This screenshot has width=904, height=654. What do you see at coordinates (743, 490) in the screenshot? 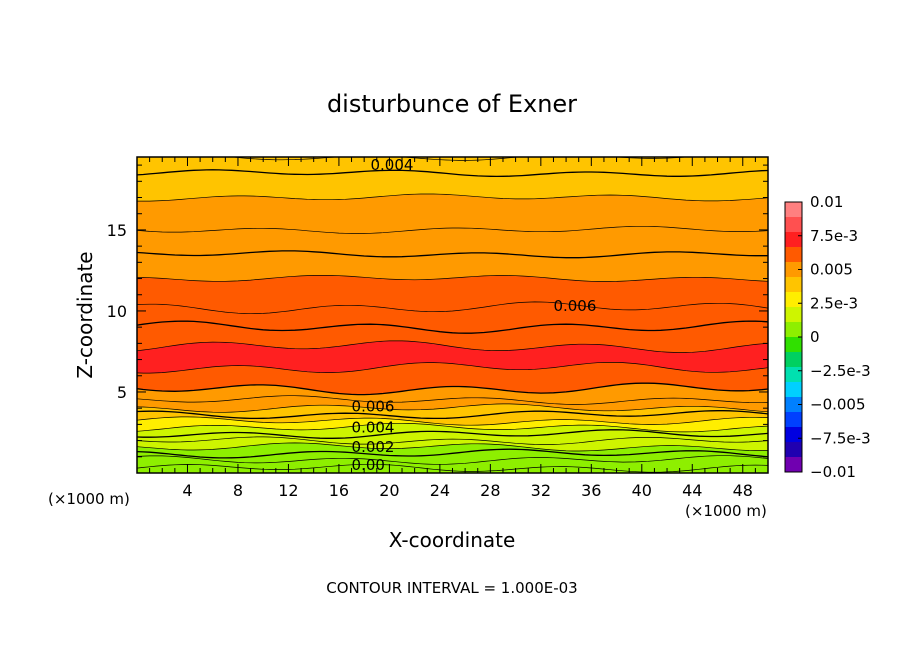
I see `x-tick-label: 48` at bounding box center [743, 490].